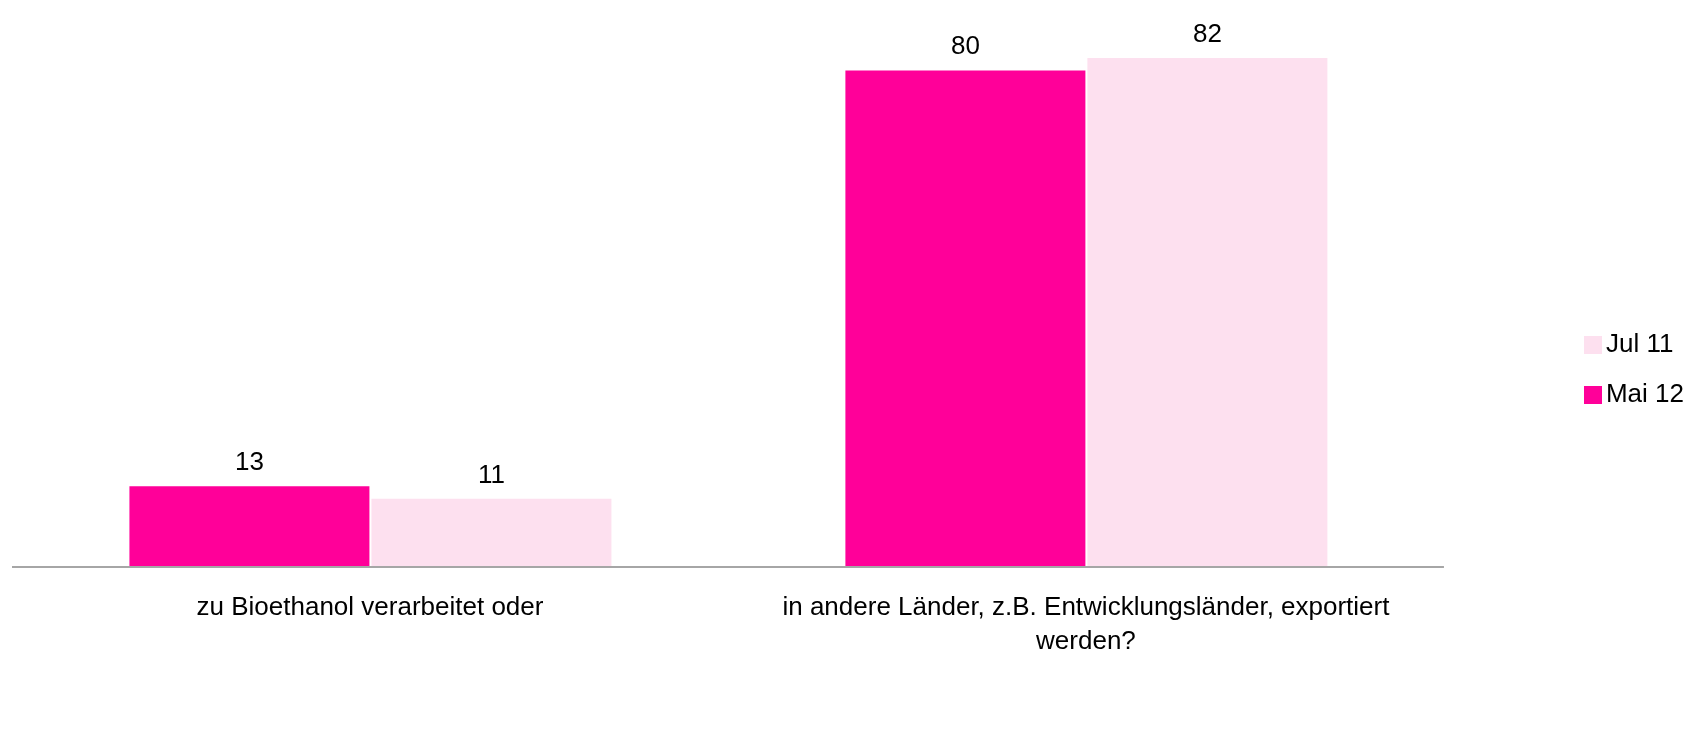 This screenshot has width=1702, height=739. What do you see at coordinates (249, 461) in the screenshot?
I see `data-label: 13` at bounding box center [249, 461].